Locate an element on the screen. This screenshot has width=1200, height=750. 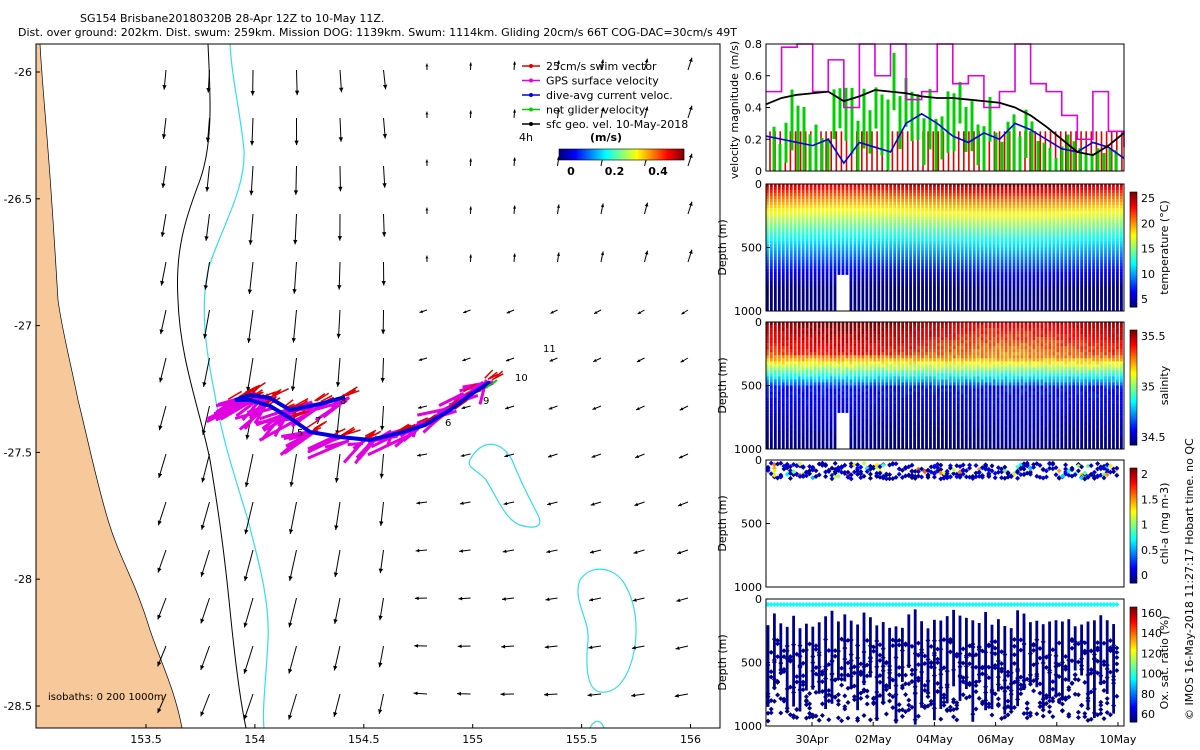
depth-y-axis-label: Depth (m) is located at coordinates (722, 523).